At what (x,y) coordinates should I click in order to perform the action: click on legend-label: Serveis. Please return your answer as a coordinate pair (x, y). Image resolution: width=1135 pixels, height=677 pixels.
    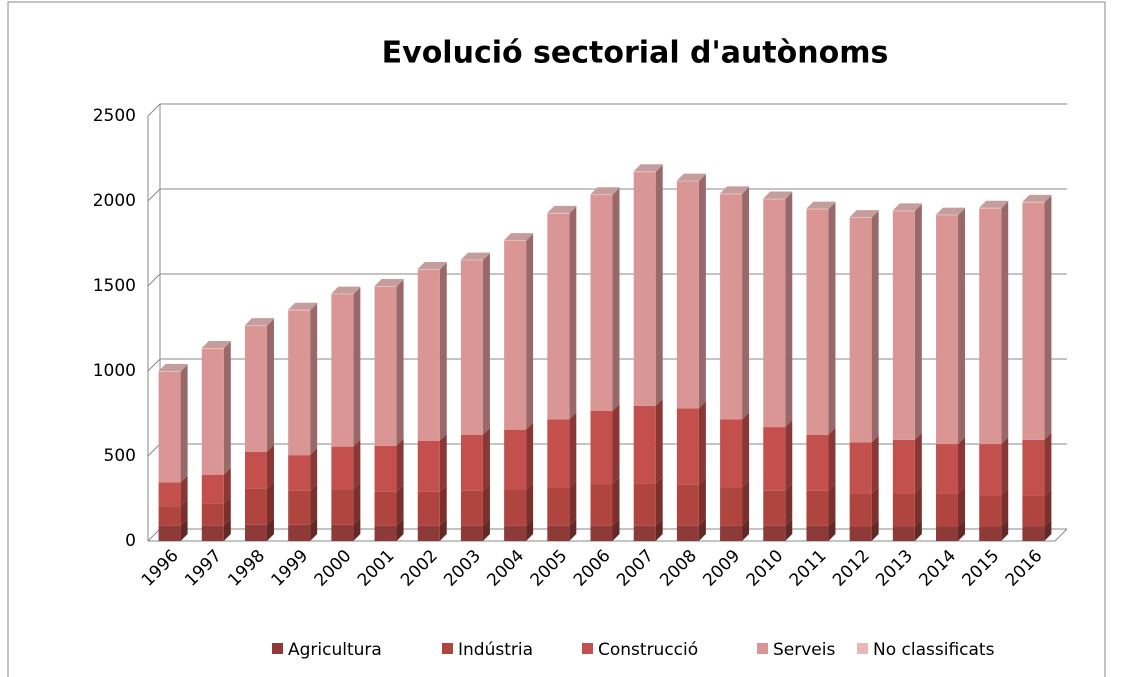
    Looking at the image, I should click on (804, 650).